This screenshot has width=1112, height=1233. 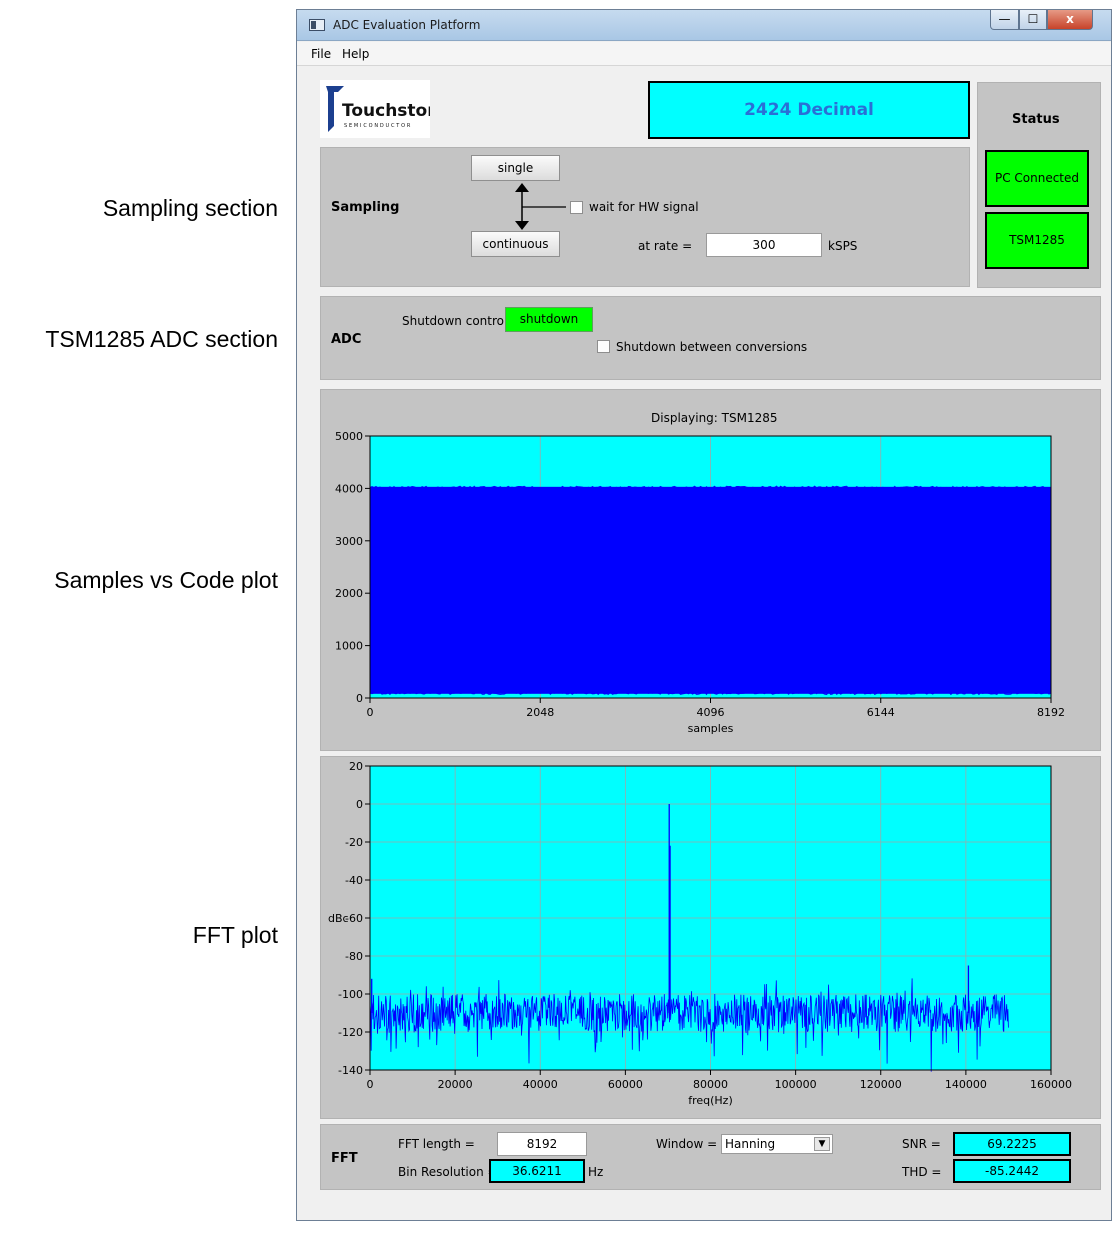 What do you see at coordinates (644, 207) in the screenshot?
I see `wait-hw-label: wait for HW signal` at bounding box center [644, 207].